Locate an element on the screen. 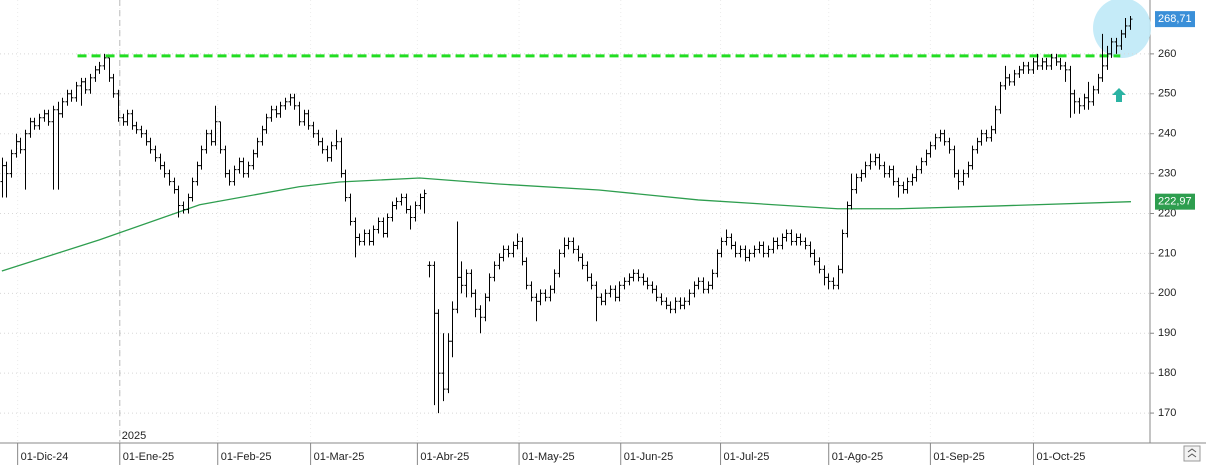 This screenshot has height=465, width=1206. y-tick-label: 250 is located at coordinates (1167, 94).